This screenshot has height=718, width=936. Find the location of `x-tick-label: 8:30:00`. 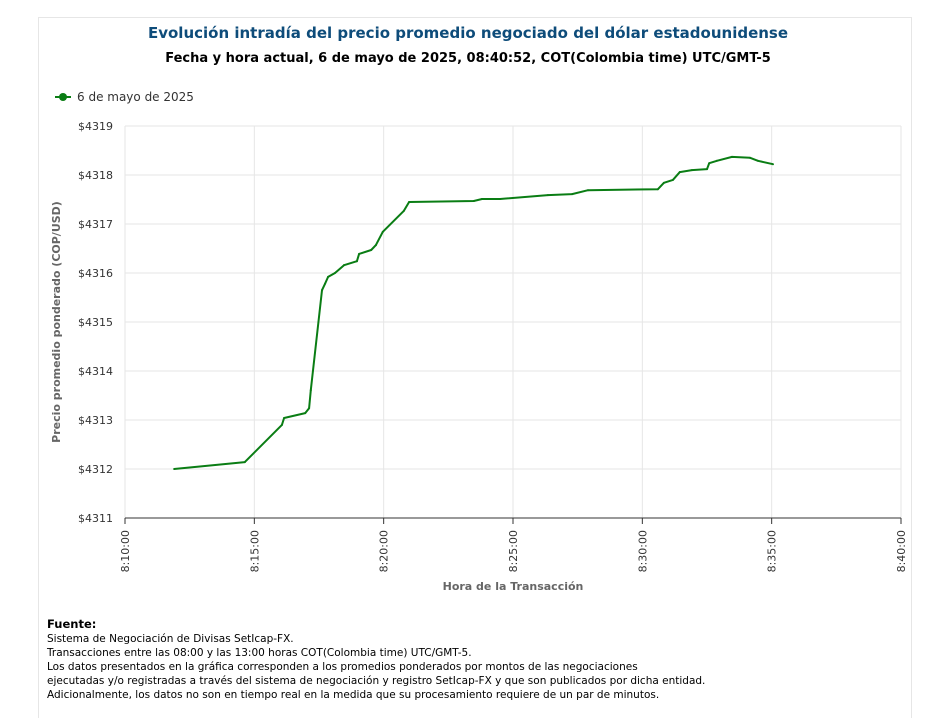

x-tick-label: 8:30:00 is located at coordinates (642, 551).